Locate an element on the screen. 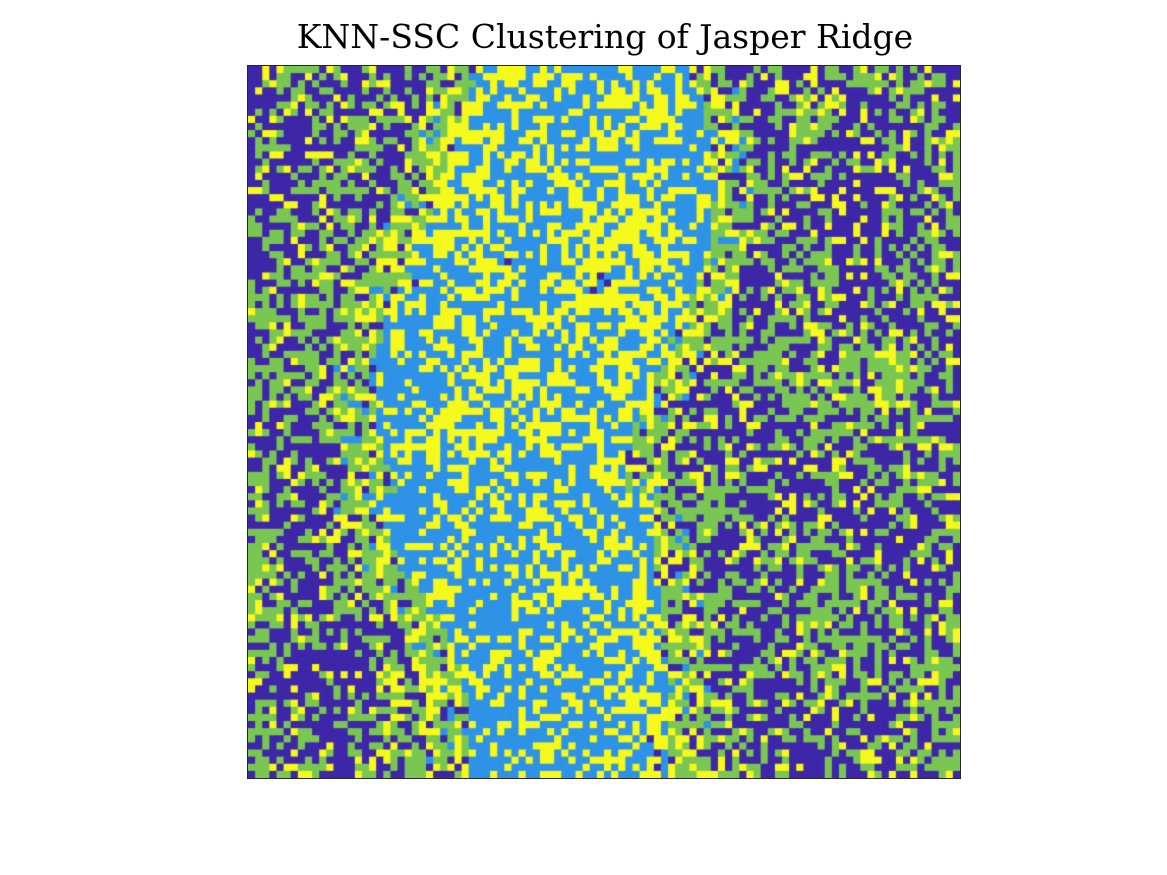 The width and height of the screenshot is (1167, 875). chart-title: KNN-SSC Clustering of Jasper Ridge is located at coordinates (605, 36).